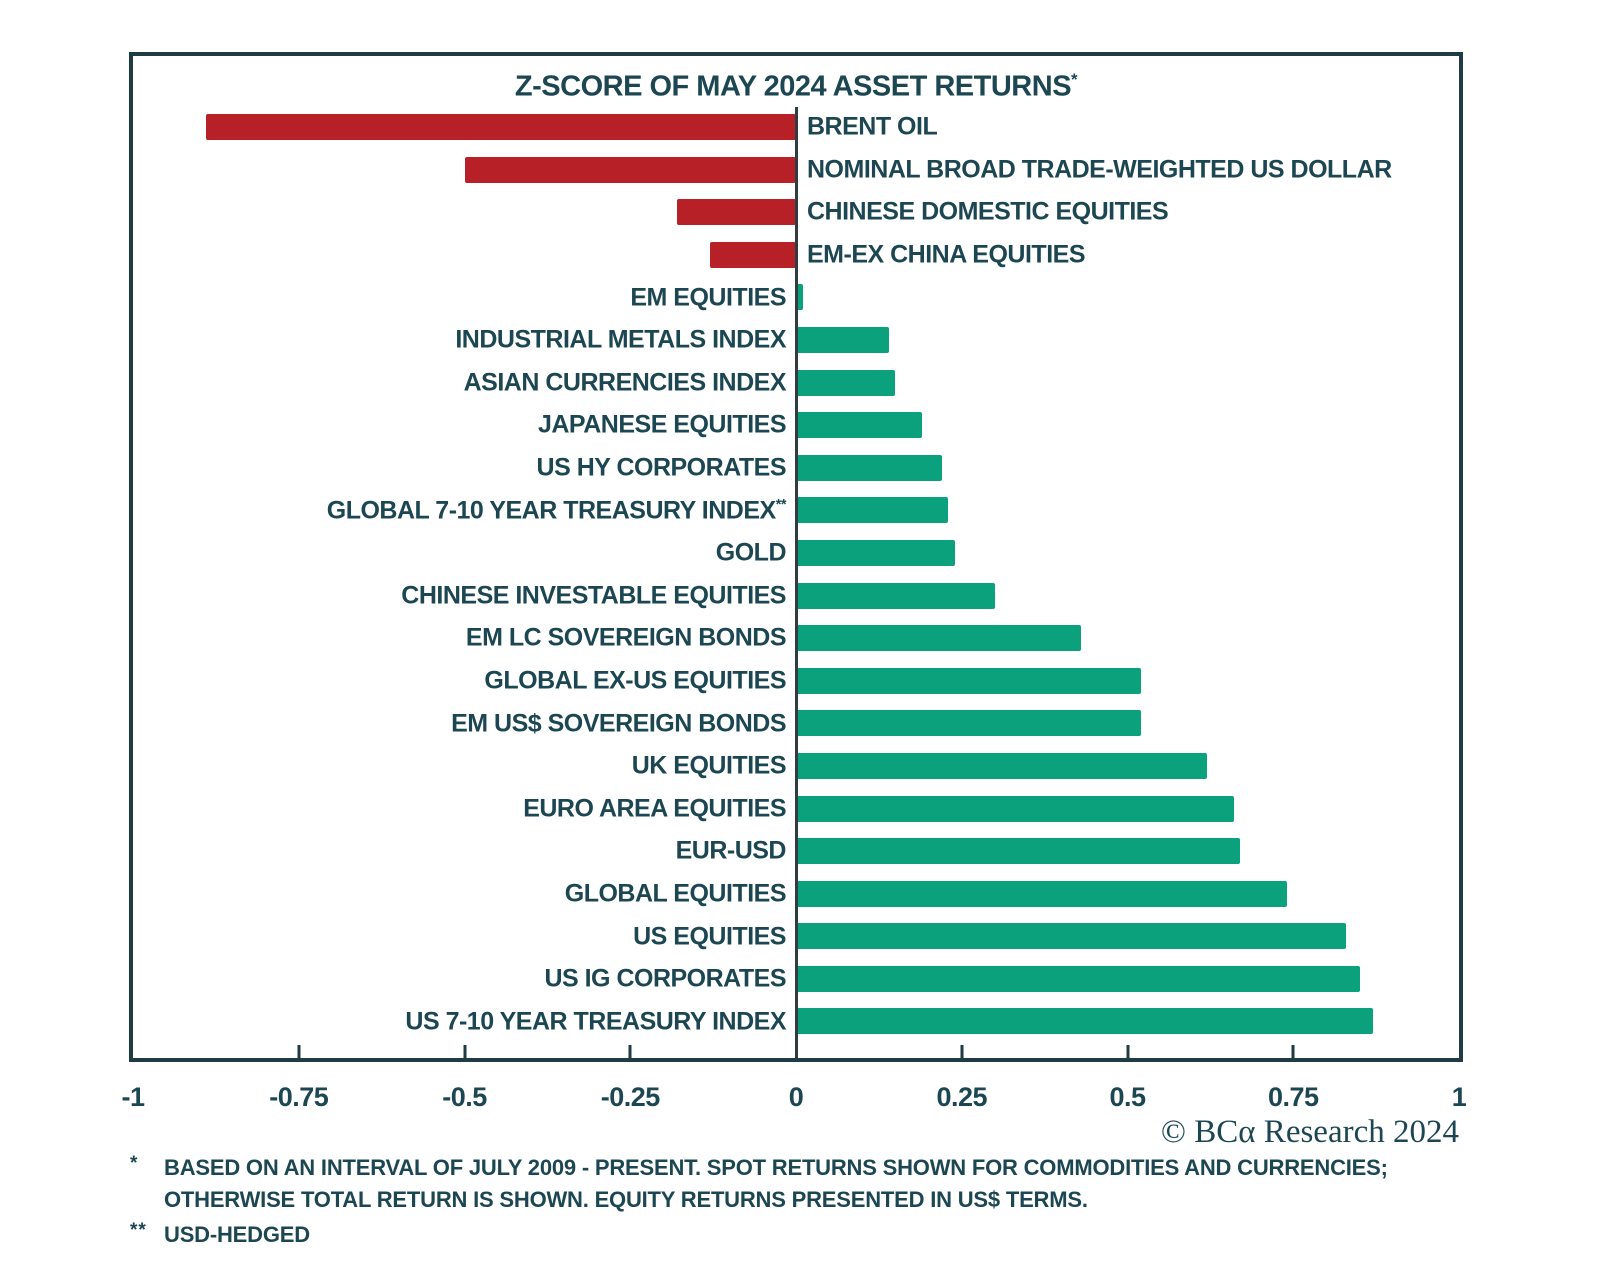 The image size is (1600, 1263). What do you see at coordinates (731, 850) in the screenshot?
I see `bar-label: EUR-USD` at bounding box center [731, 850].